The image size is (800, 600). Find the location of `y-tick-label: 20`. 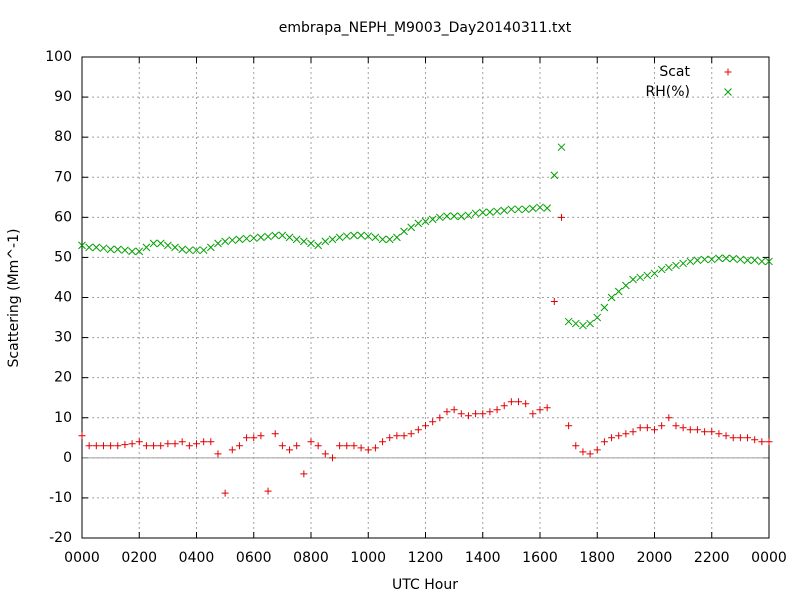

y-tick-label: 20 is located at coordinates (63, 378).